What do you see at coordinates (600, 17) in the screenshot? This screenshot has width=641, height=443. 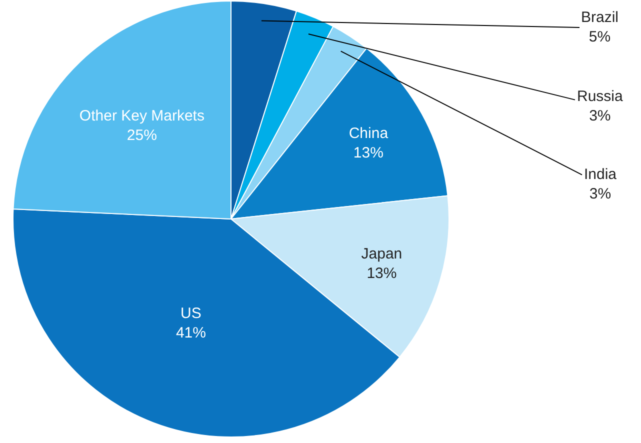 I see `slice-label: Brazil` at bounding box center [600, 17].